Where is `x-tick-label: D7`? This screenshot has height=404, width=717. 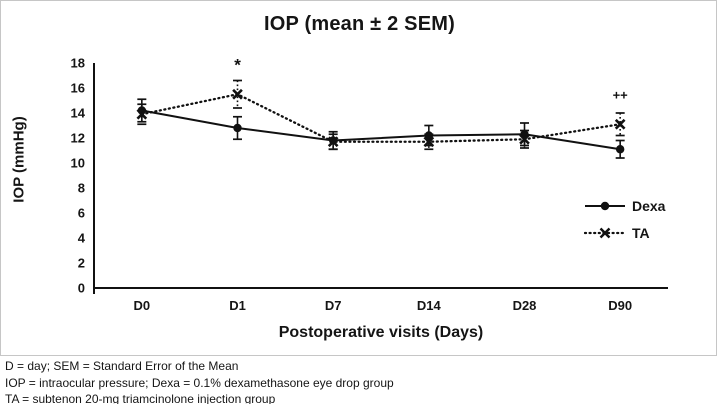 x-tick-label: D7 is located at coordinates (333, 305).